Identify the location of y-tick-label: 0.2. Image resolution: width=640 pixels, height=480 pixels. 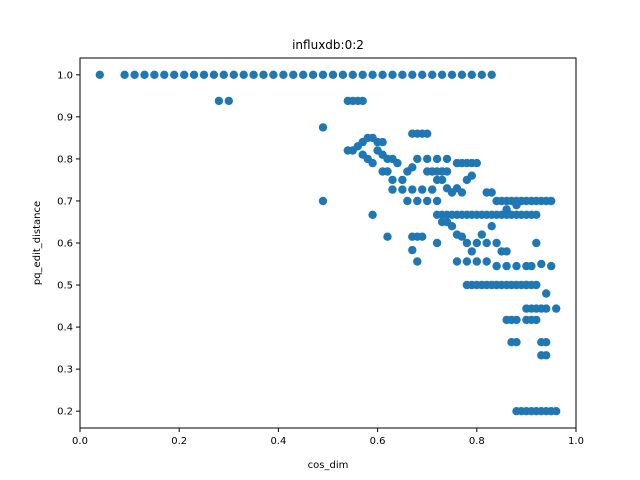
(65, 412).